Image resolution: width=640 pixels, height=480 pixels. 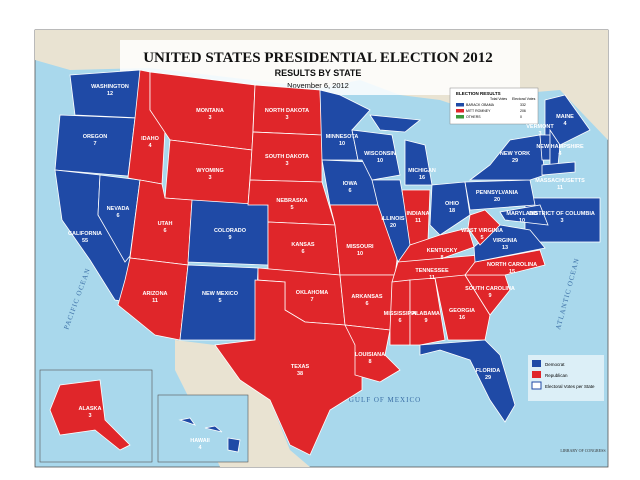 I want to click on state-name: FLORIDA, so click(x=488, y=371).